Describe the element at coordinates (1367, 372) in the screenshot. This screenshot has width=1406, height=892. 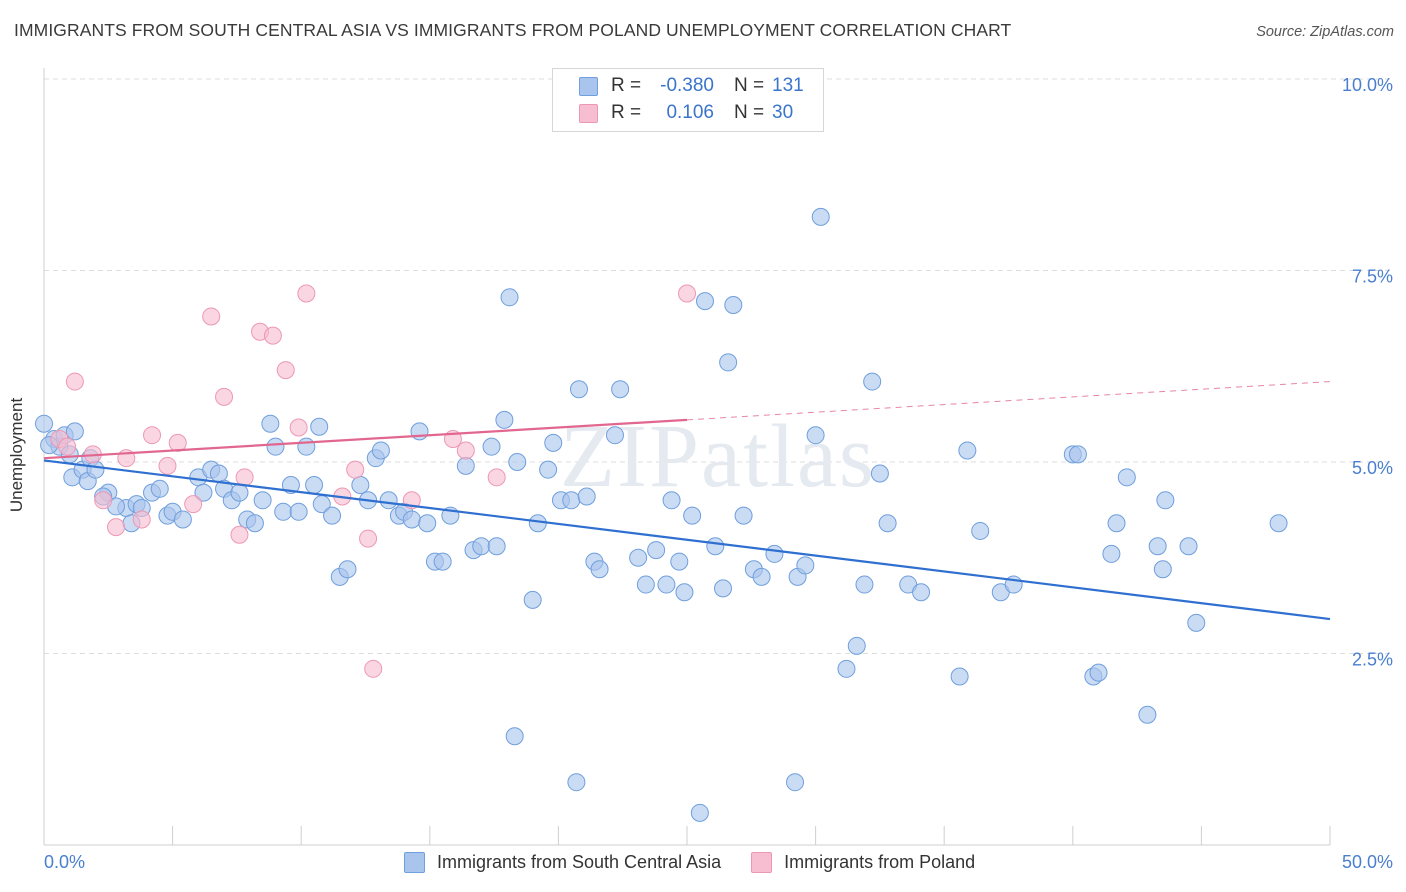
I see `y-tick-labels: 2.5% 5.0% 7.5% 10.0%` at that location.